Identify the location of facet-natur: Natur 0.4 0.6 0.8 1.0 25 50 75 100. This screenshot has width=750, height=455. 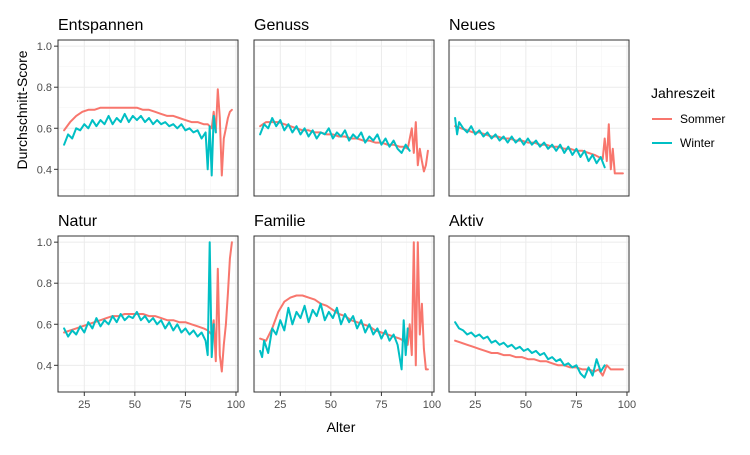
(141, 312).